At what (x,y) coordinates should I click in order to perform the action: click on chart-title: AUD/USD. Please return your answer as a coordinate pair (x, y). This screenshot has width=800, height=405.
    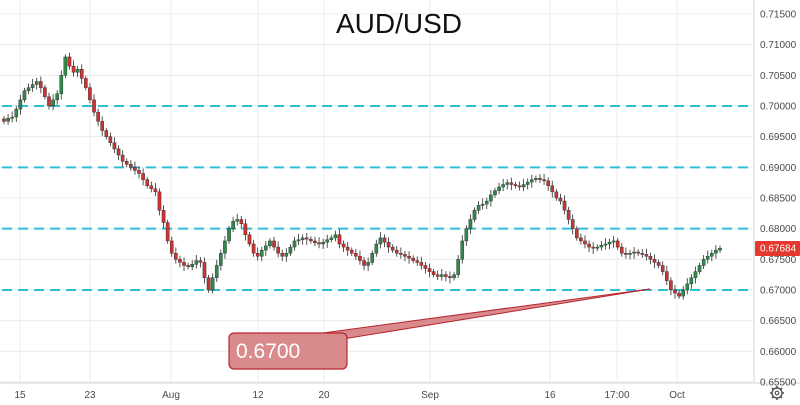
    Looking at the image, I should click on (399, 23).